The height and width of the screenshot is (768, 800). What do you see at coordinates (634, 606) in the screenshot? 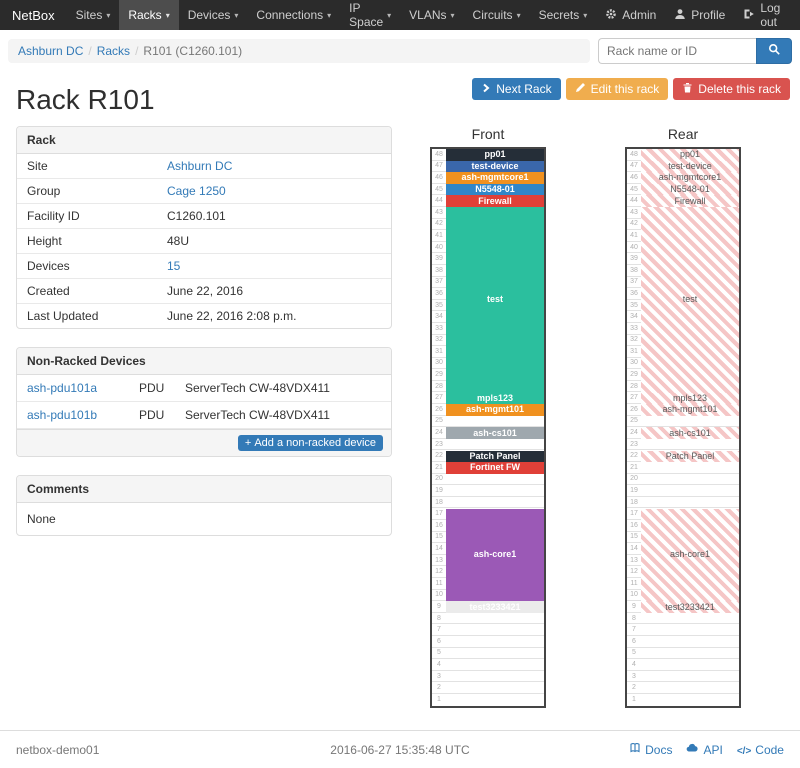
I see `unit-number: 9` at bounding box center [634, 606].